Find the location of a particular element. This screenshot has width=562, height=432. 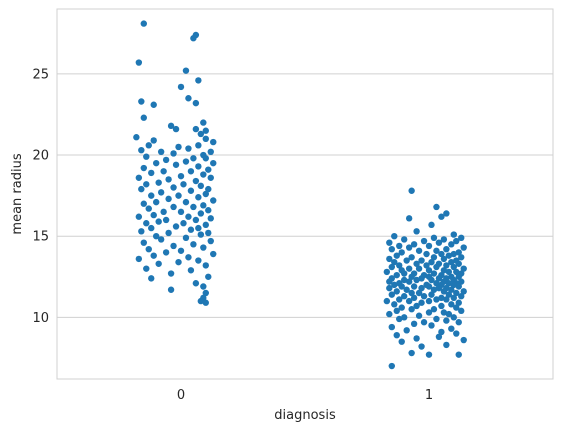

x-tick-label: 0 is located at coordinates (181, 395).